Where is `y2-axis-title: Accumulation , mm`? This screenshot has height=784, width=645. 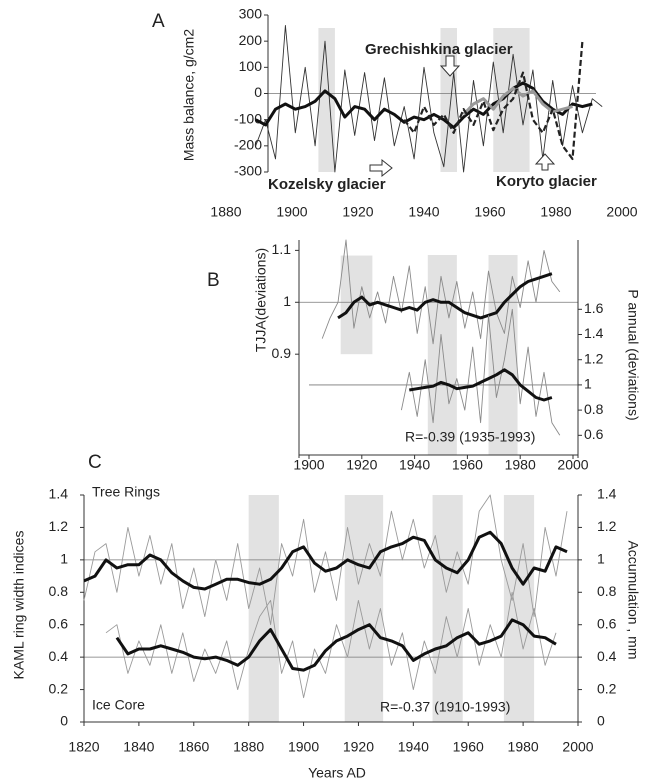 y2-axis-title: Accumulation , mm is located at coordinates (633, 599).